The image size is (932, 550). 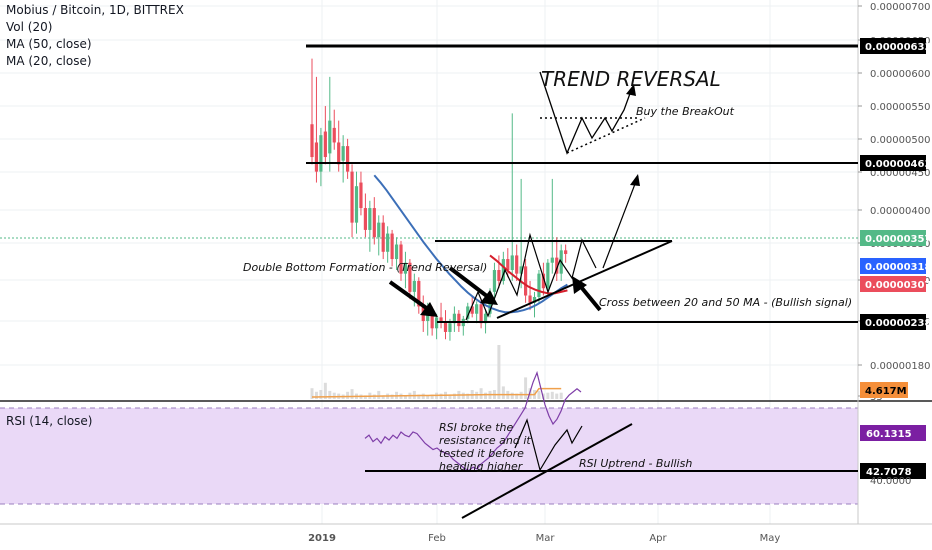 I want to click on legend-rsi: RSI (14, close), so click(x=49, y=421).